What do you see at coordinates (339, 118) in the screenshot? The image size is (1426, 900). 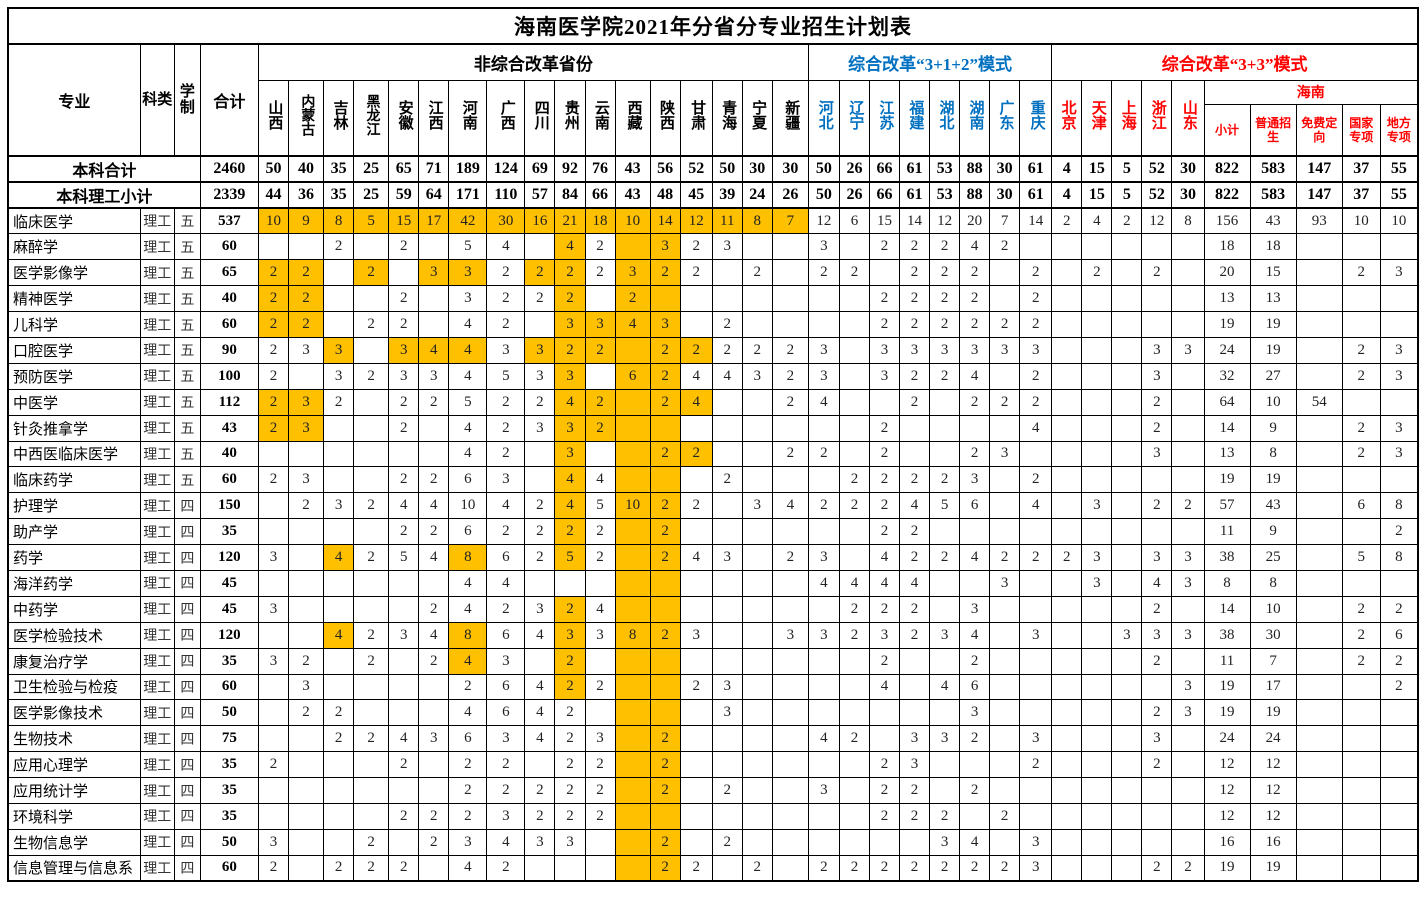 I see `col-header-吉林: 吉林` at bounding box center [339, 118].